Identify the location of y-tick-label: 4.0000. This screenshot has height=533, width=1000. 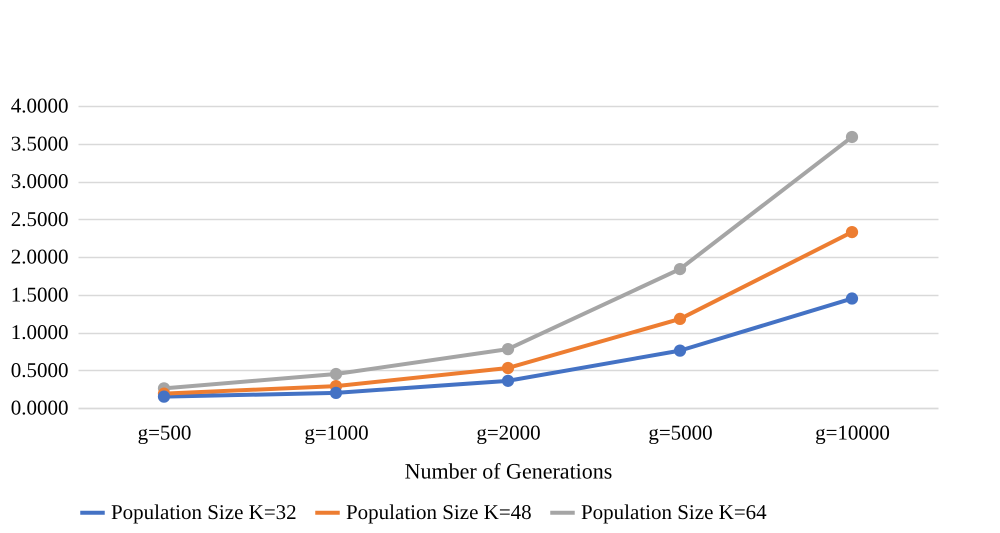
(39, 106).